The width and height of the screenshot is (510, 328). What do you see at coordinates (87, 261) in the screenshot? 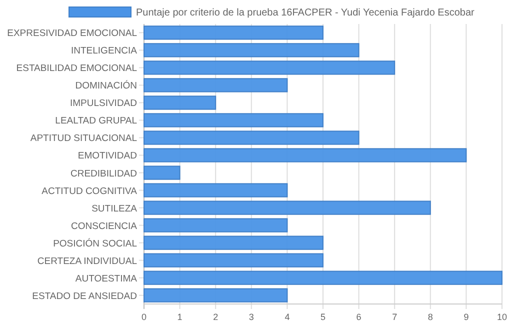
I see `y-tick-label: CERTEZA INDIVIDUAL` at bounding box center [87, 261].